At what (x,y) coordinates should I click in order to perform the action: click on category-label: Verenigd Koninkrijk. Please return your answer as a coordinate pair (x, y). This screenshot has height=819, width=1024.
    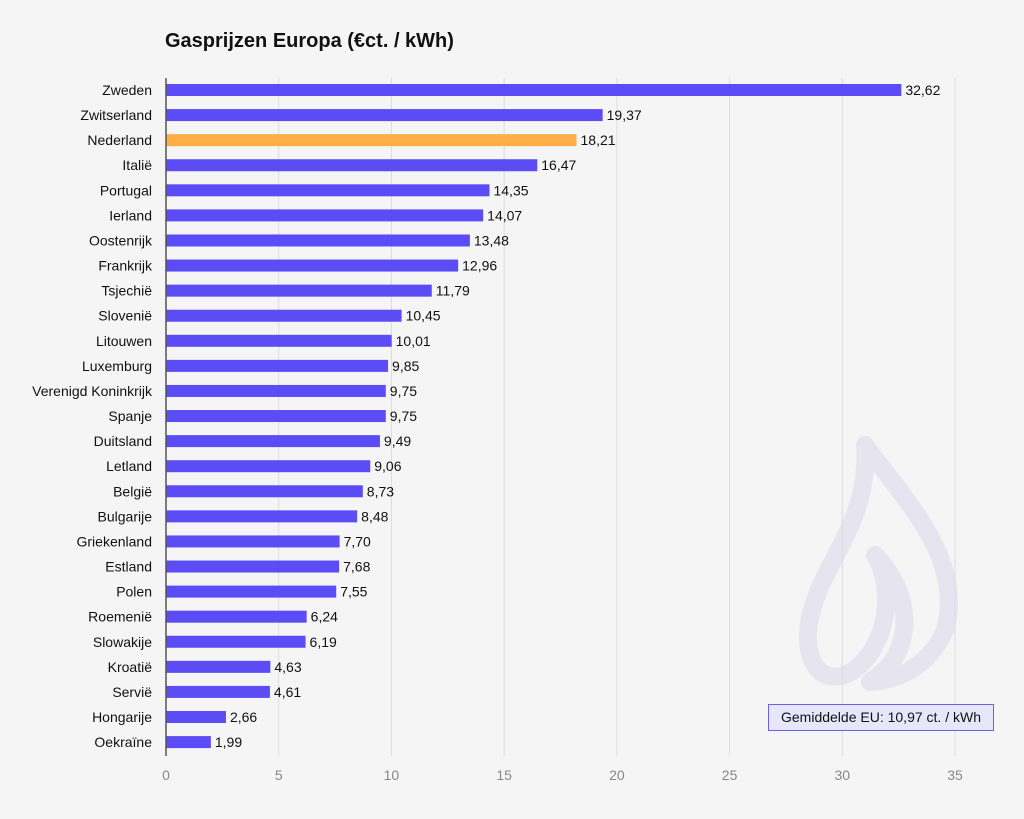
    Looking at the image, I should click on (92, 391).